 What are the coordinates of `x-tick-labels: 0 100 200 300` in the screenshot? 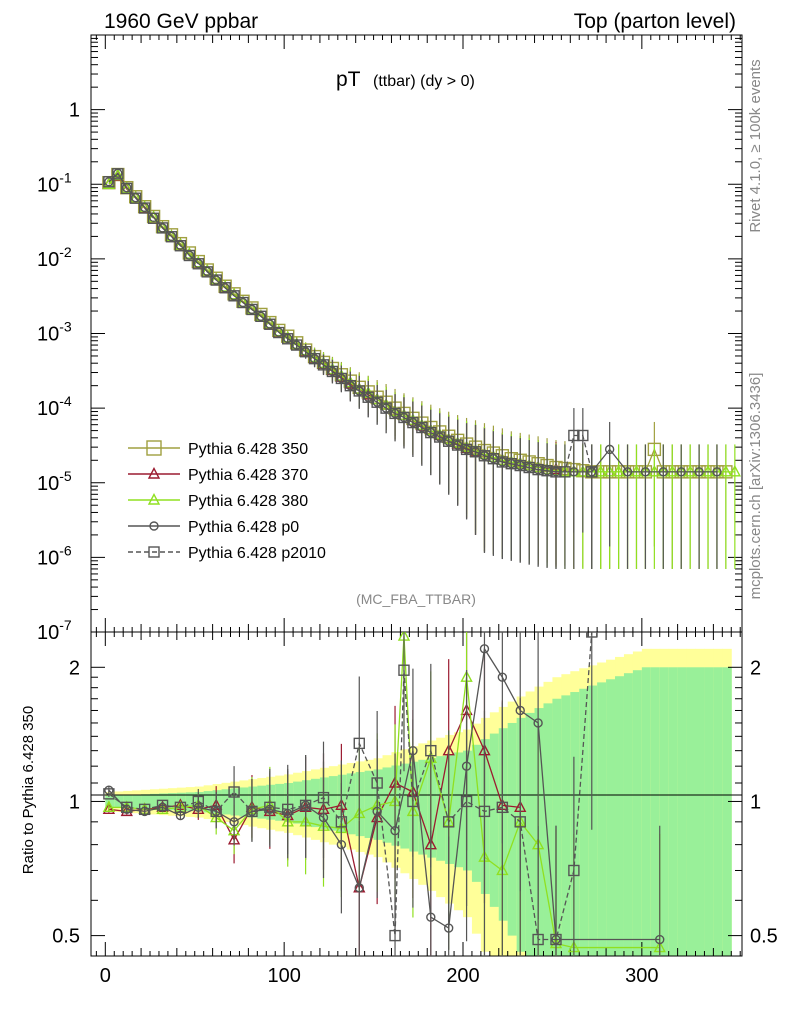 It's located at (379, 976).